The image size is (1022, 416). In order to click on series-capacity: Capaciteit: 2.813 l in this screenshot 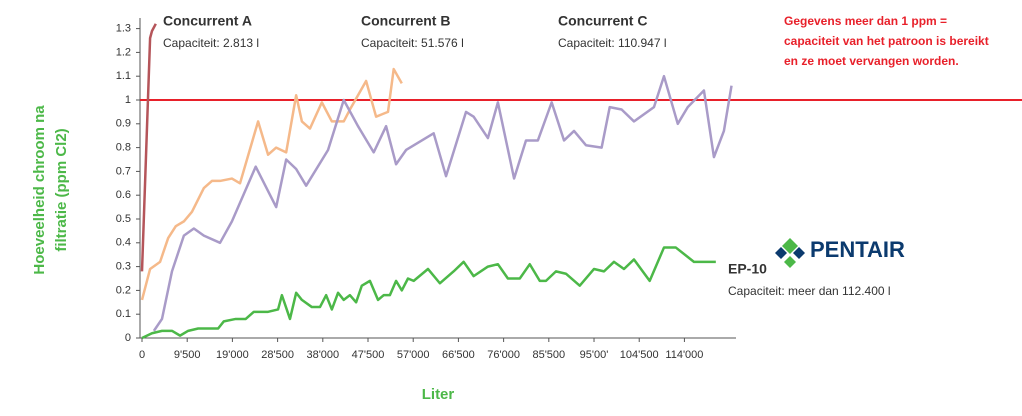, I will do `click(211, 43)`.